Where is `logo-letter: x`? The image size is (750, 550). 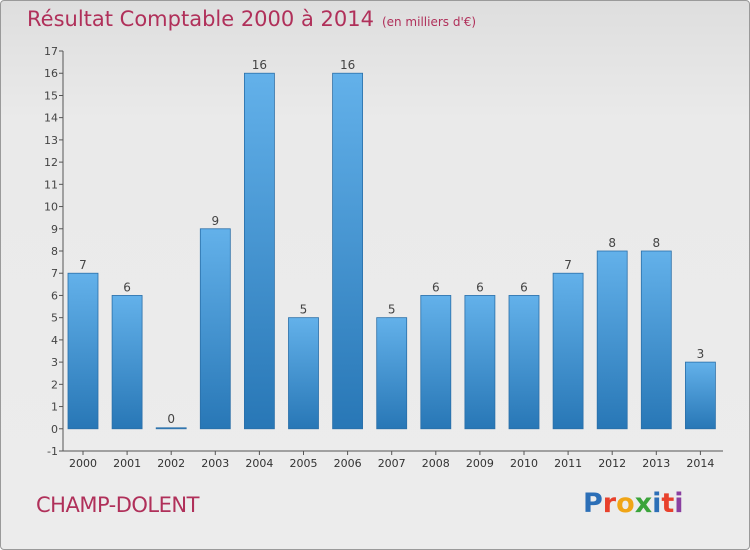 logo-letter: x is located at coordinates (643, 503).